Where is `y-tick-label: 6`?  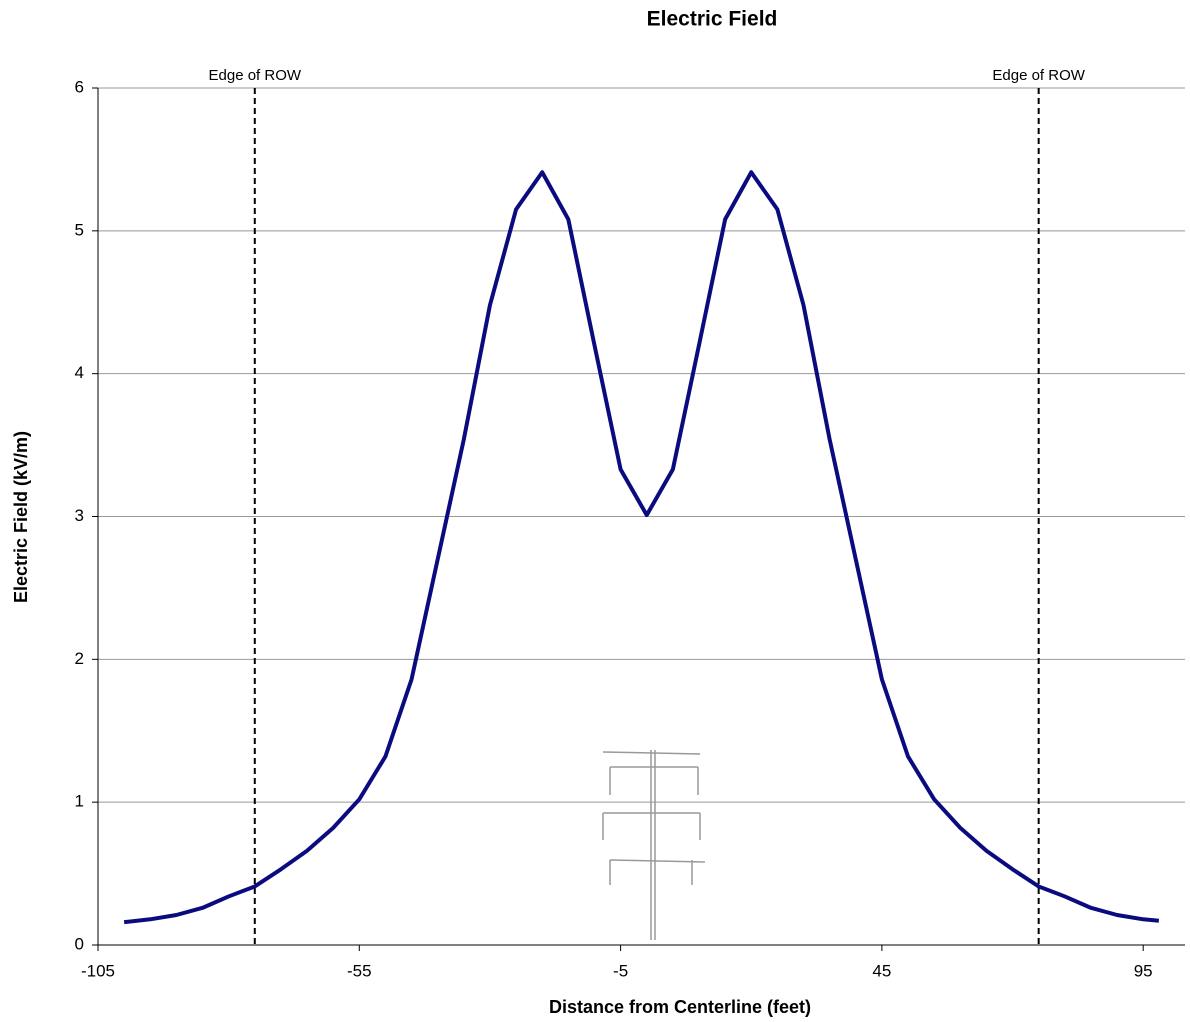 y-tick-label: 6 is located at coordinates (79, 86).